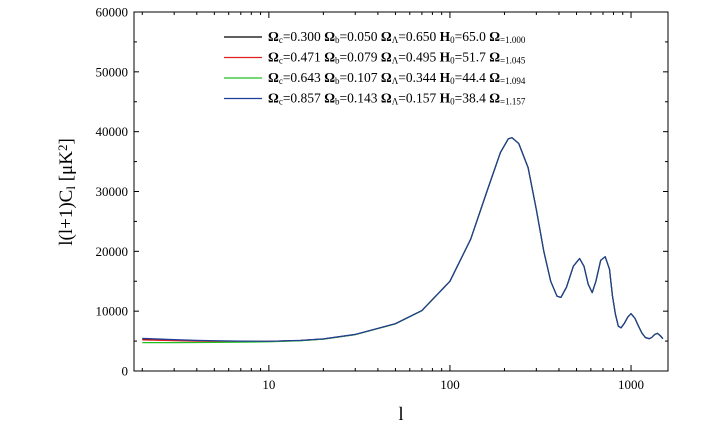 This screenshot has height=431, width=714. I want to click on y-tick-label: 40000, so click(112, 131).